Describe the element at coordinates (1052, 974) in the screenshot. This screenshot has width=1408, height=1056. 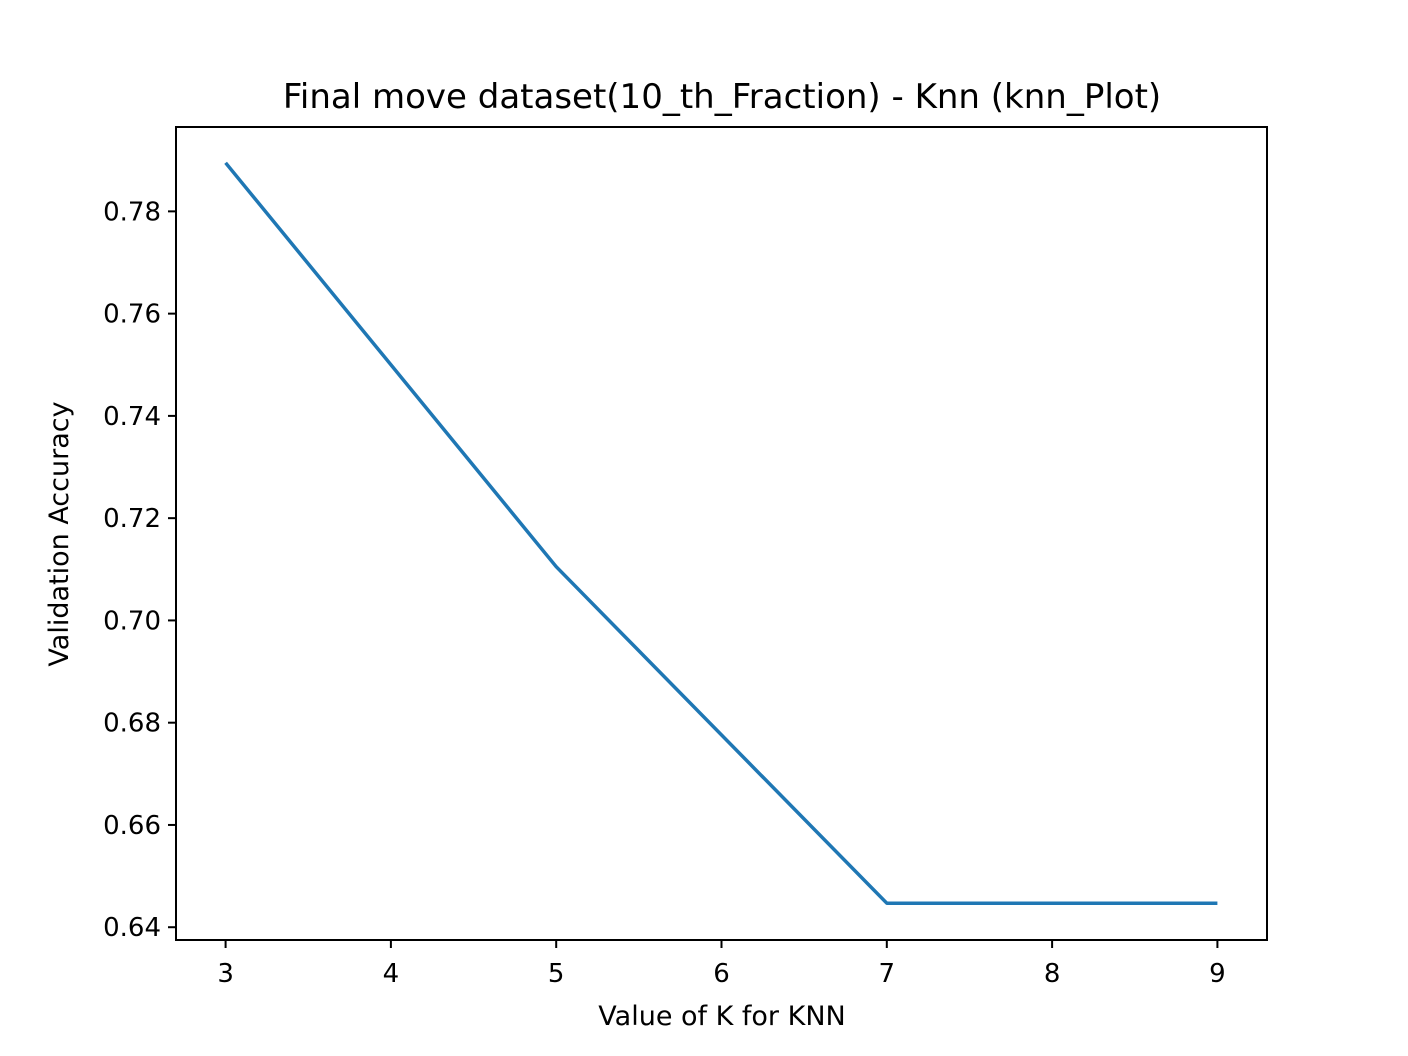
I see `x-tick-label: 8` at that location.